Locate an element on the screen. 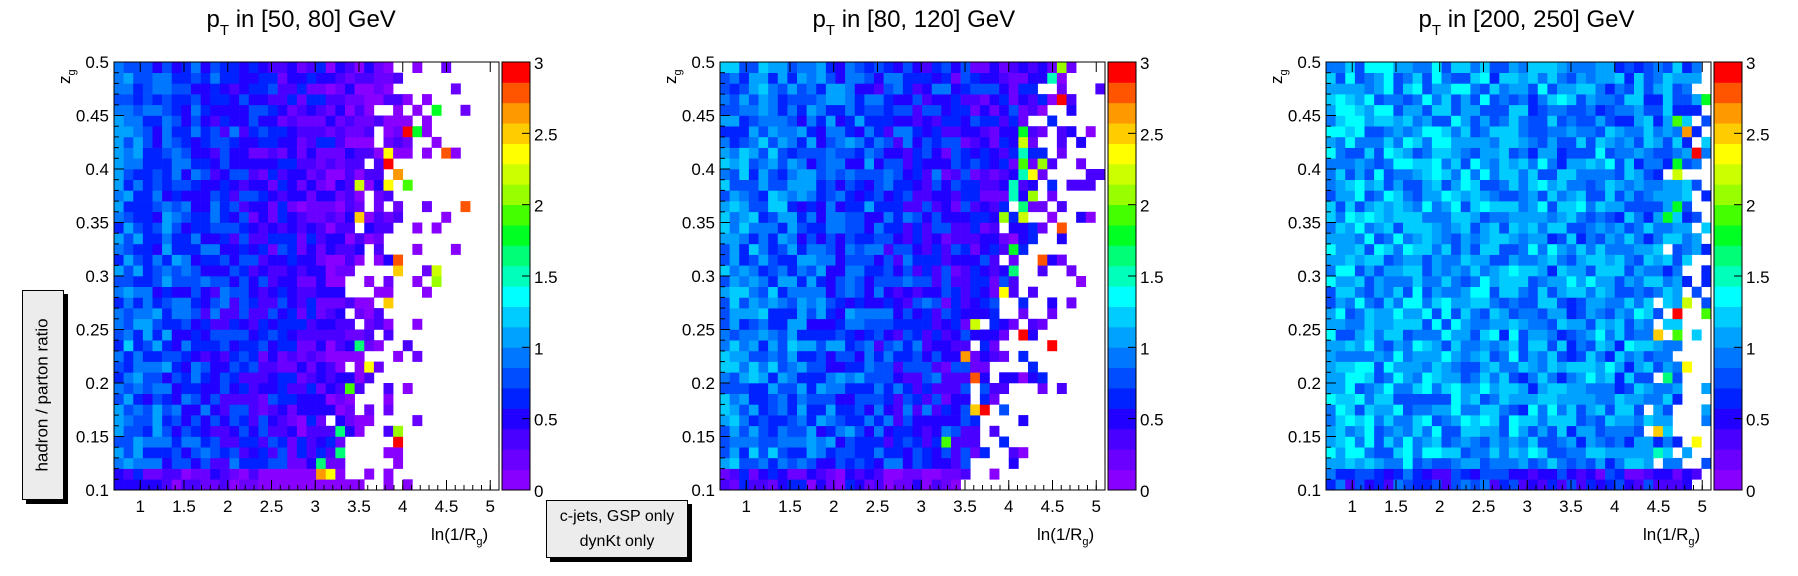  y-tick-label: 0.35 is located at coordinates (92, 223).